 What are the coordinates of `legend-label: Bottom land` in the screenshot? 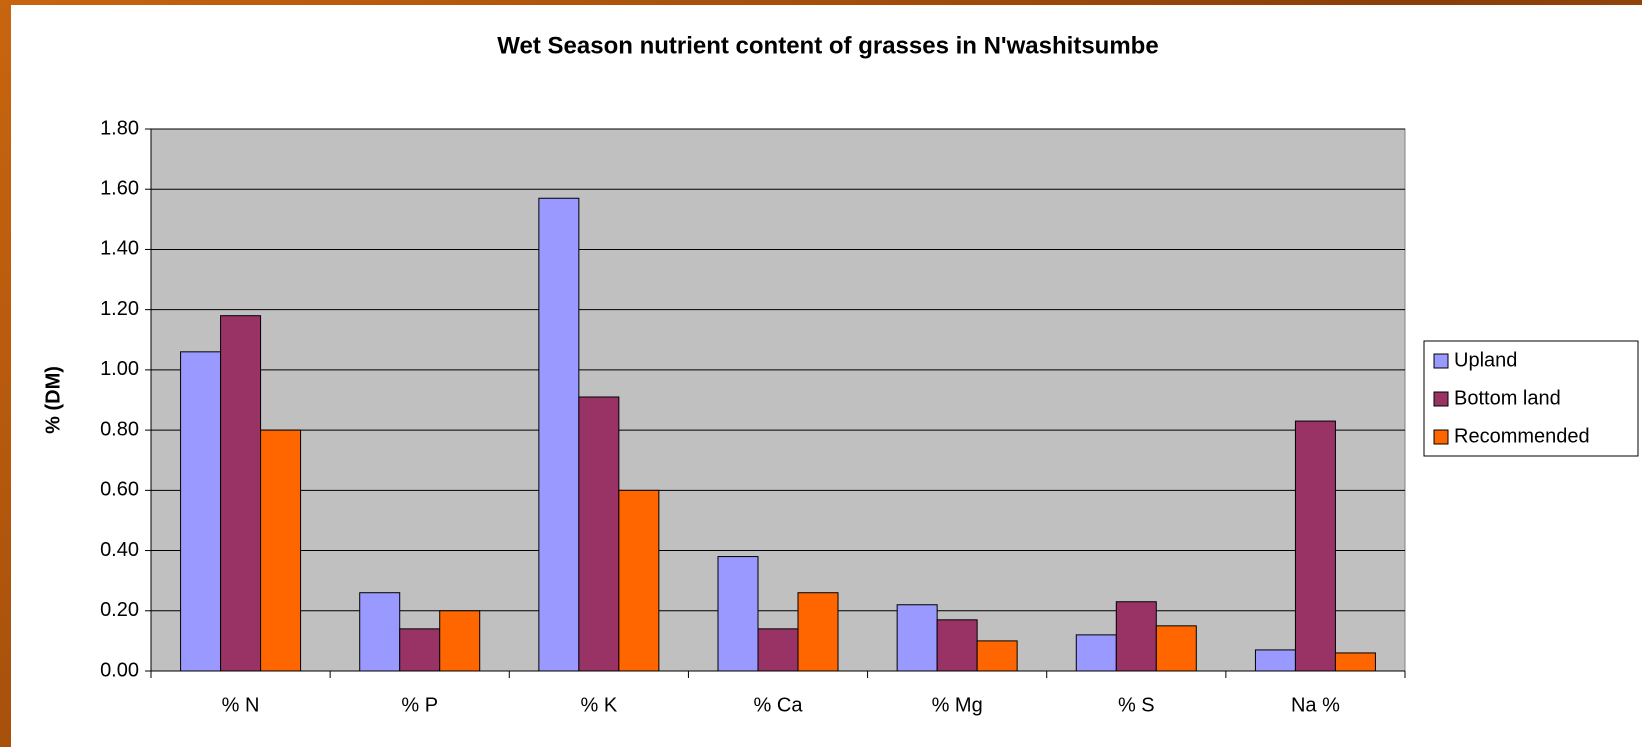 It's located at (1507, 398).